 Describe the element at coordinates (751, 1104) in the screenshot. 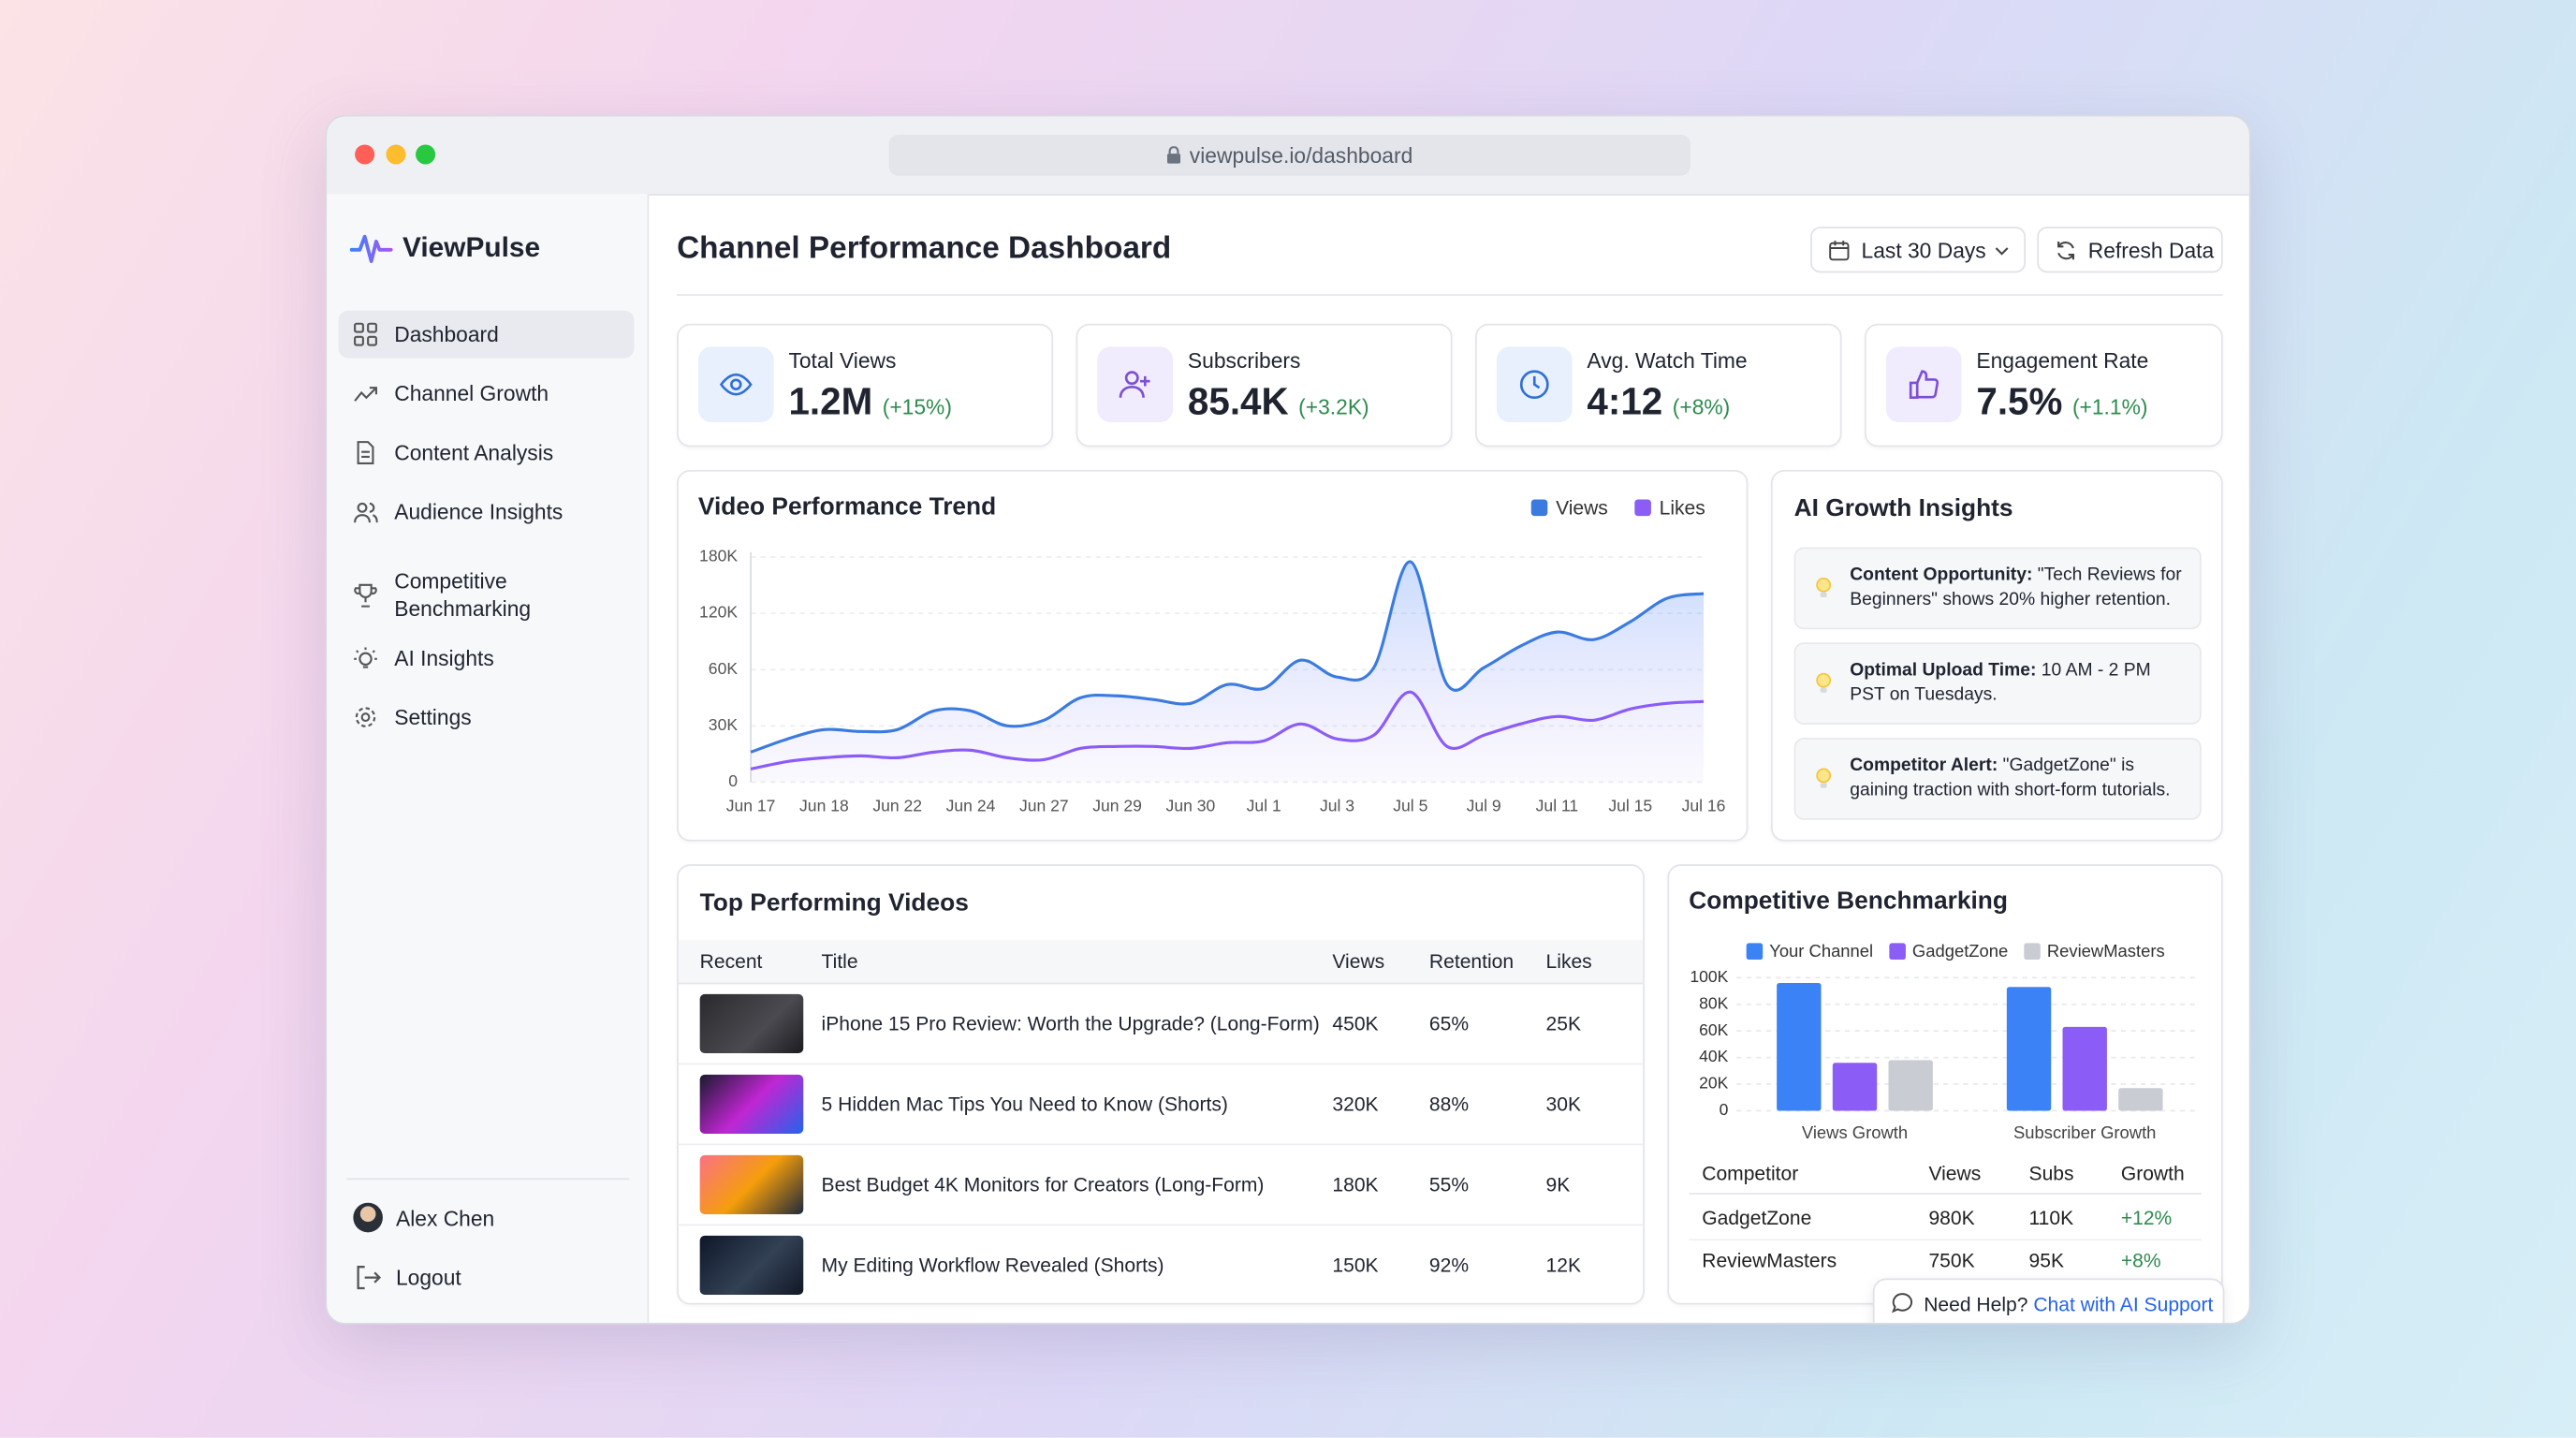

I see `video-thumbnail` at that location.